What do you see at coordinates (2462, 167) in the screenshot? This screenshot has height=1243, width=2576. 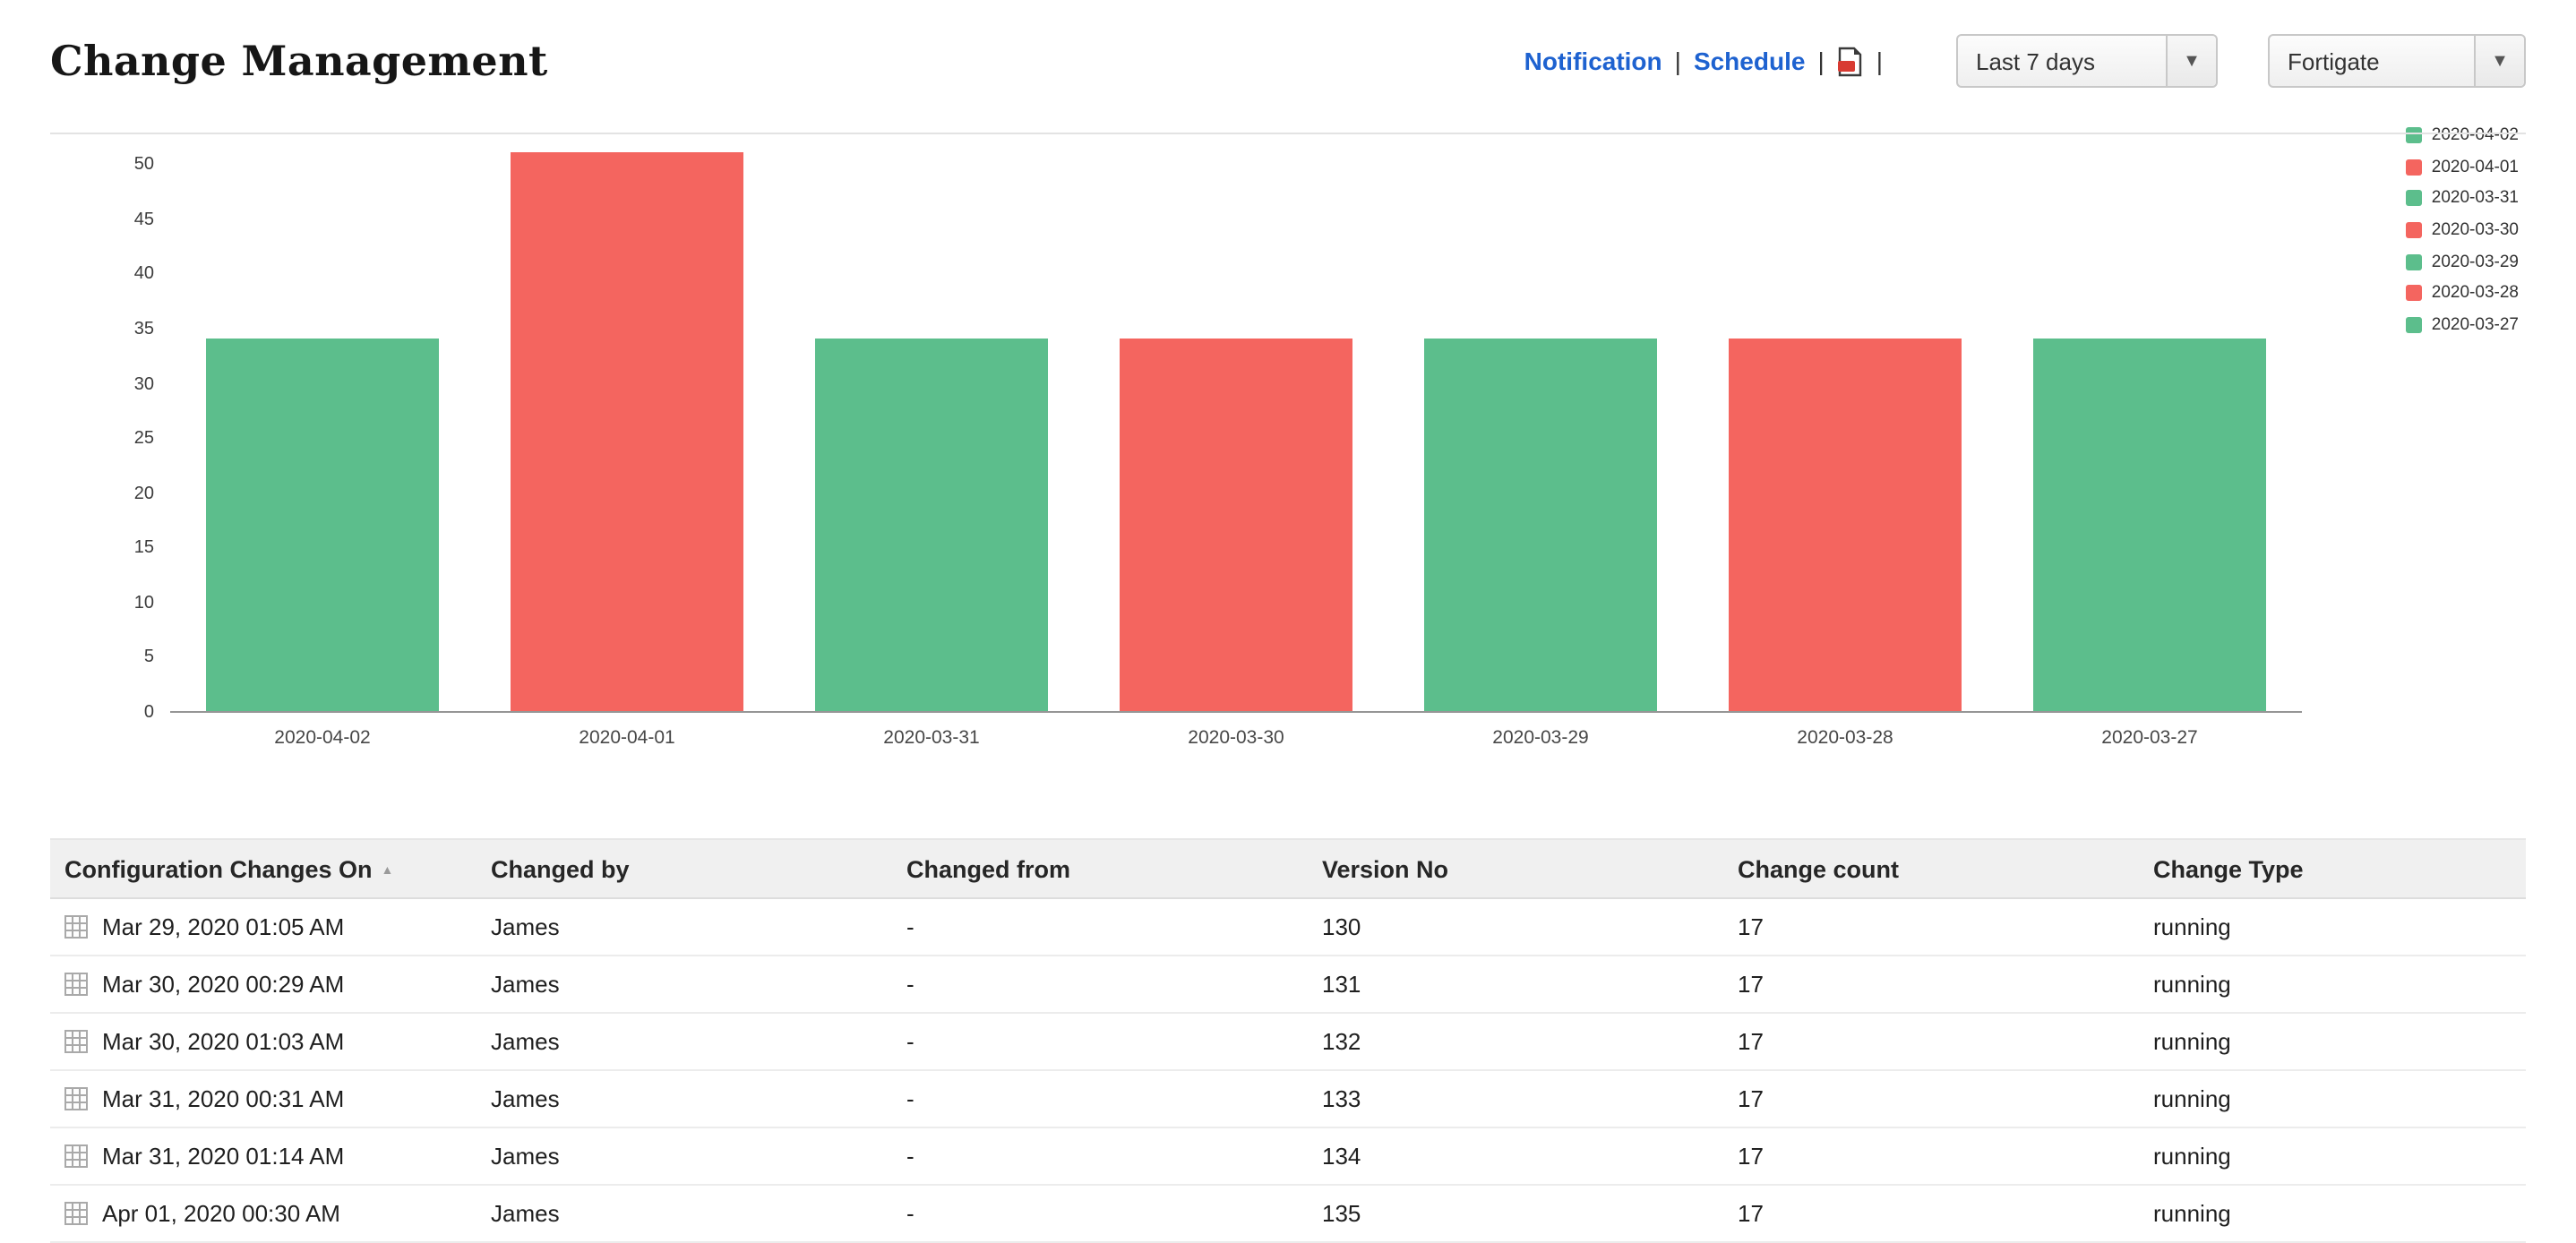 I see `legend-item-2020-04-01: 2020-04-01` at bounding box center [2462, 167].